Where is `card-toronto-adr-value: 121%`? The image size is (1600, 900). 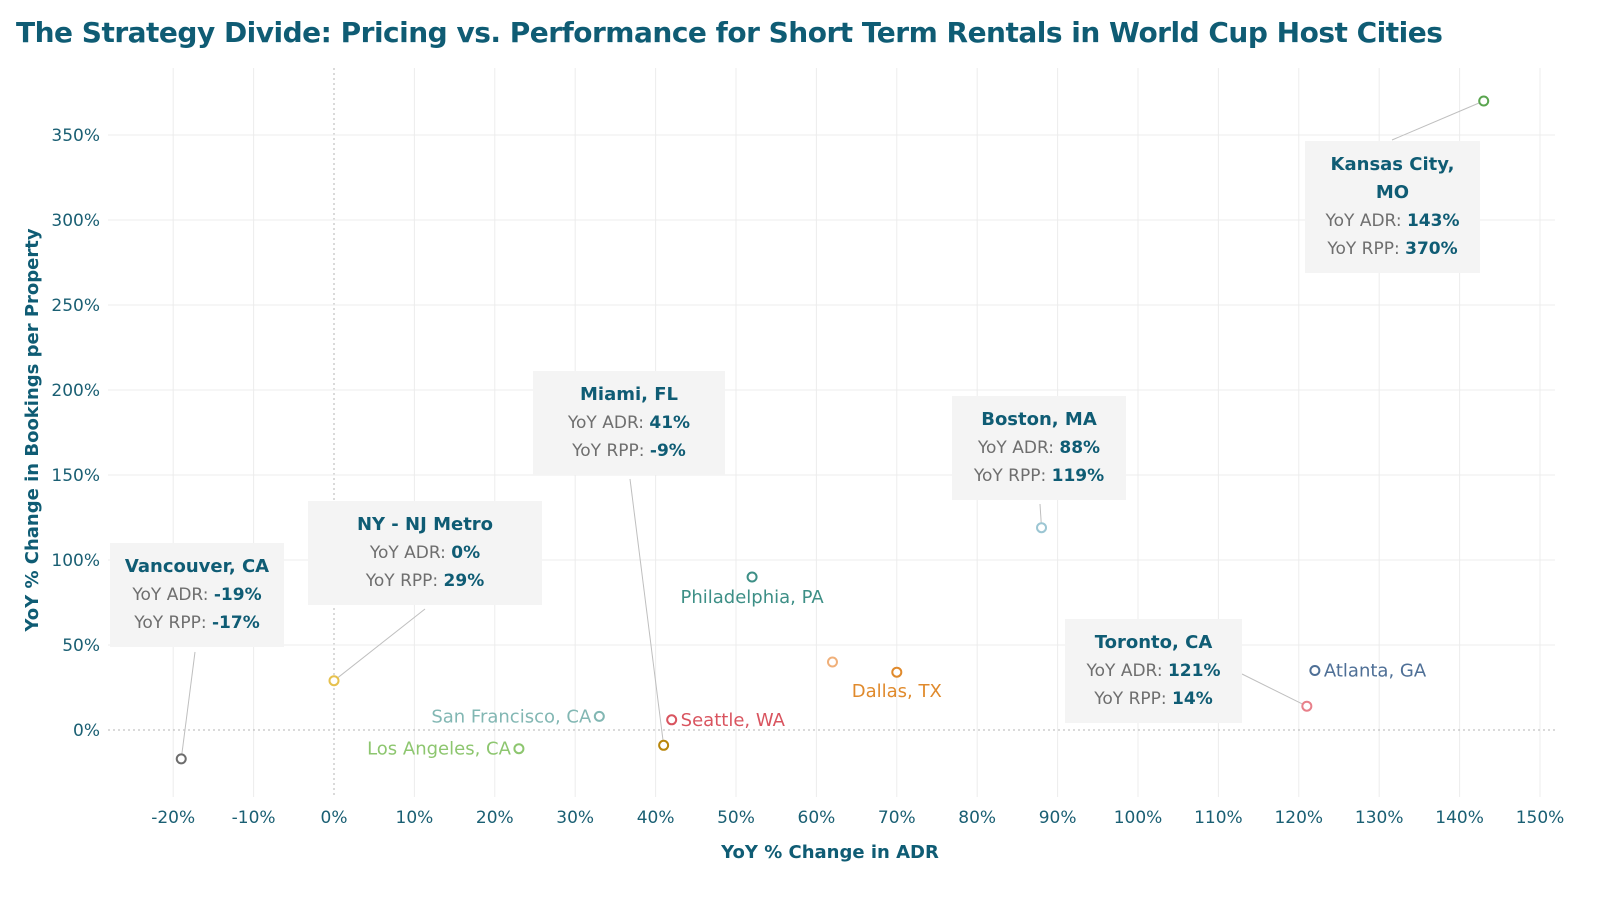 card-toronto-adr-value: 121% is located at coordinates (1194, 671).